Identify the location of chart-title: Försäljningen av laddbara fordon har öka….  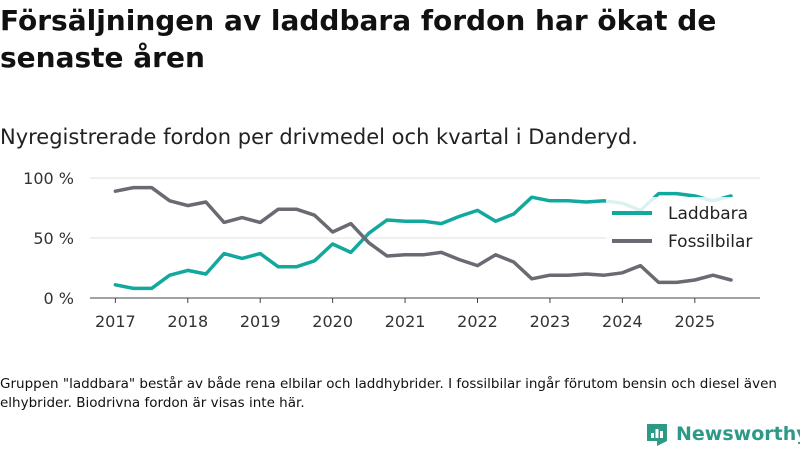
(358, 39).